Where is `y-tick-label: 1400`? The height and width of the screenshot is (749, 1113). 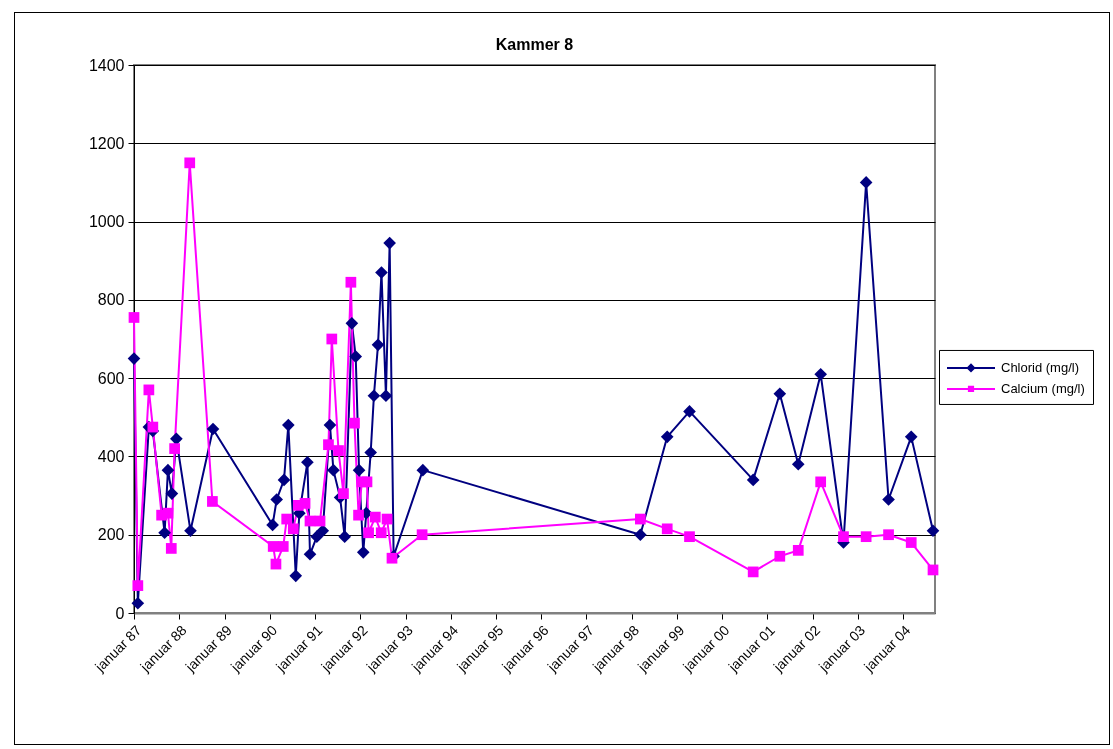 y-tick-label: 1400 is located at coordinates (106, 65).